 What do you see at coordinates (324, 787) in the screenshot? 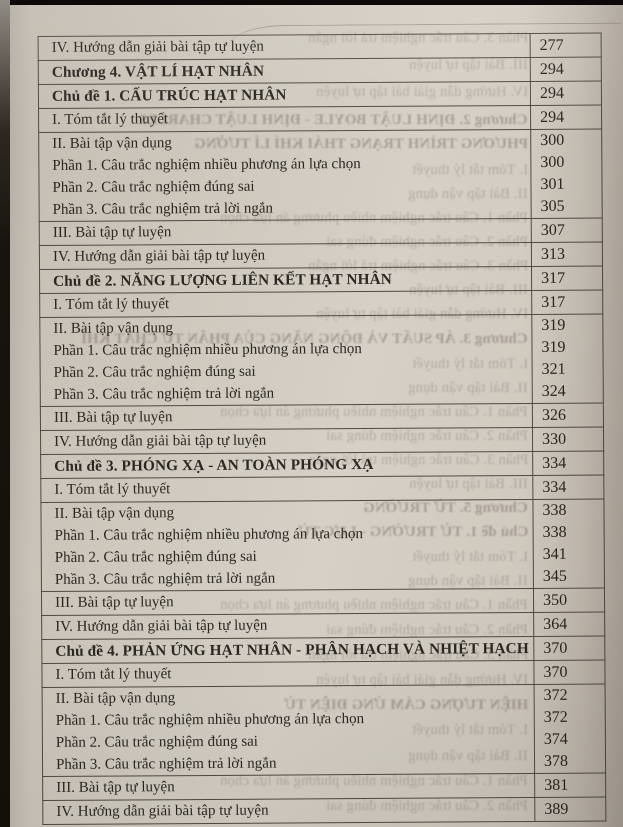
I see `toc-row: III. Bài tập tự luyện 381` at bounding box center [324, 787].